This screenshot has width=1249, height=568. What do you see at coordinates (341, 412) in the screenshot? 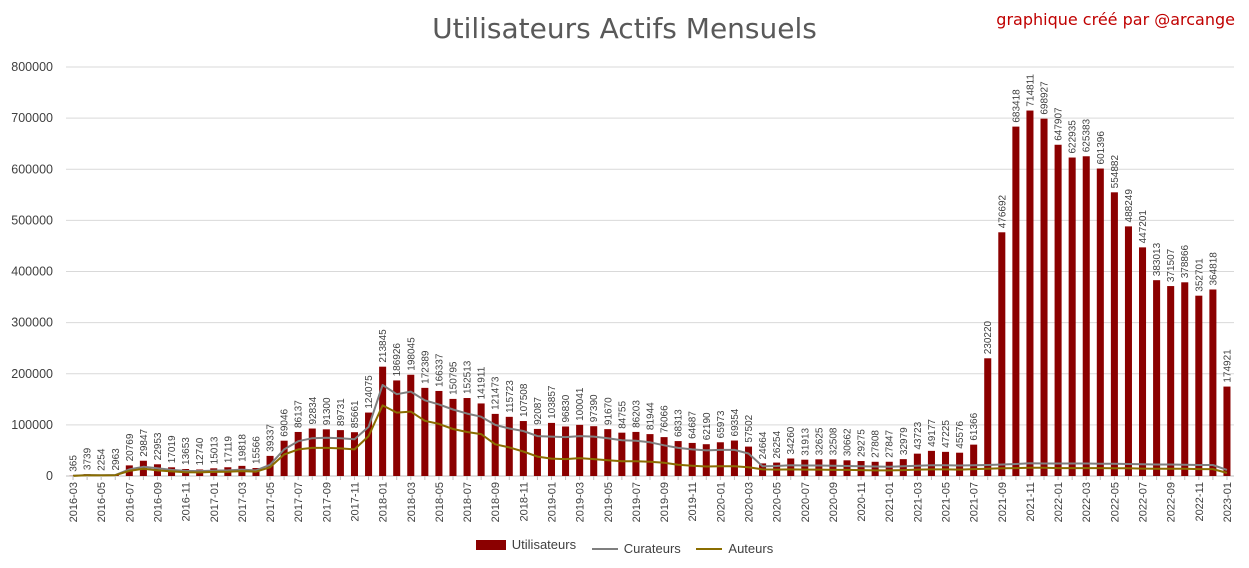
I see `data-label: 89731` at bounding box center [341, 412].